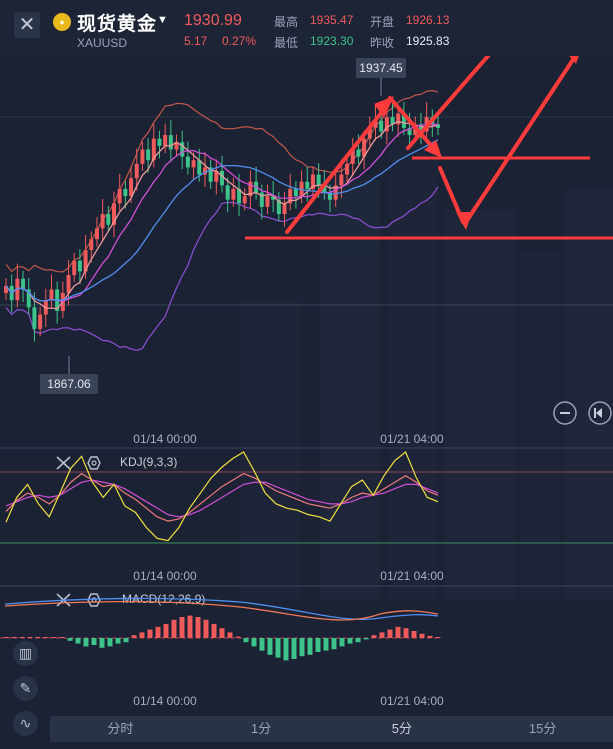 The height and width of the screenshot is (749, 613). Describe the element at coordinates (332, 41) in the screenshot. I see `low-value: 1923.30` at that location.